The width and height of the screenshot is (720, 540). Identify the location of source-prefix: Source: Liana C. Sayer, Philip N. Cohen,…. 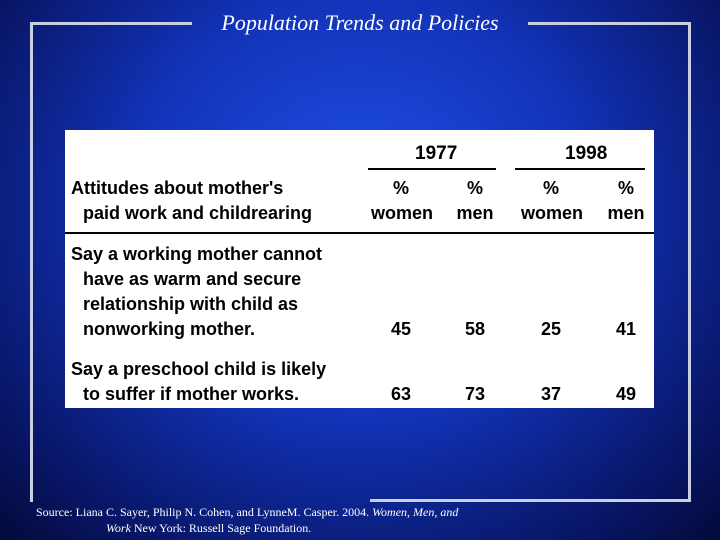
(204, 512).